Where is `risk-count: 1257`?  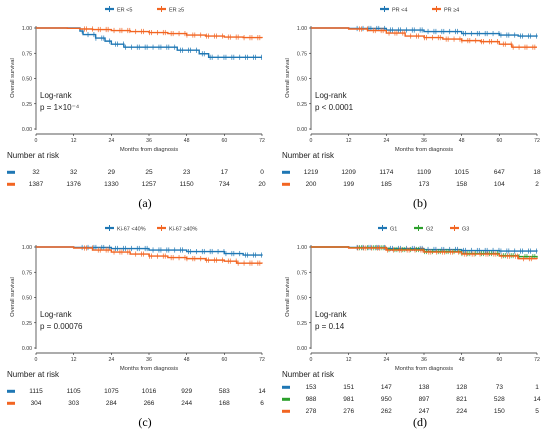 risk-count: 1257 is located at coordinates (149, 184).